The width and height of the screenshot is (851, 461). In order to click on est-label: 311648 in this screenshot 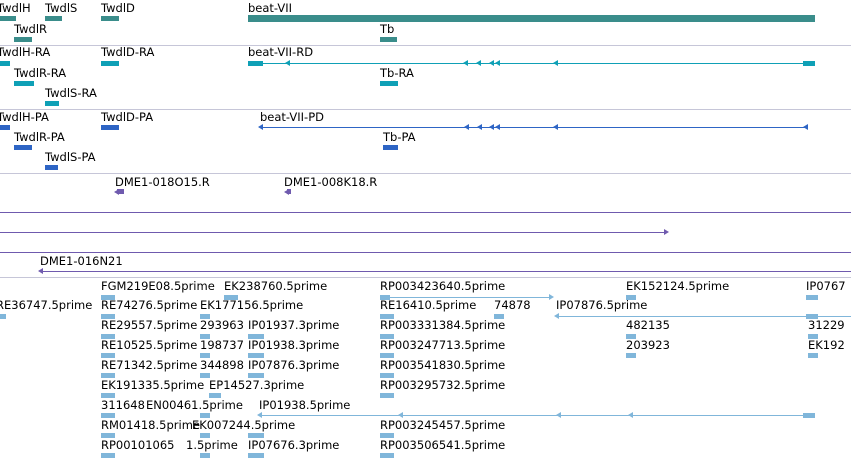, I will do `click(123, 405)`.